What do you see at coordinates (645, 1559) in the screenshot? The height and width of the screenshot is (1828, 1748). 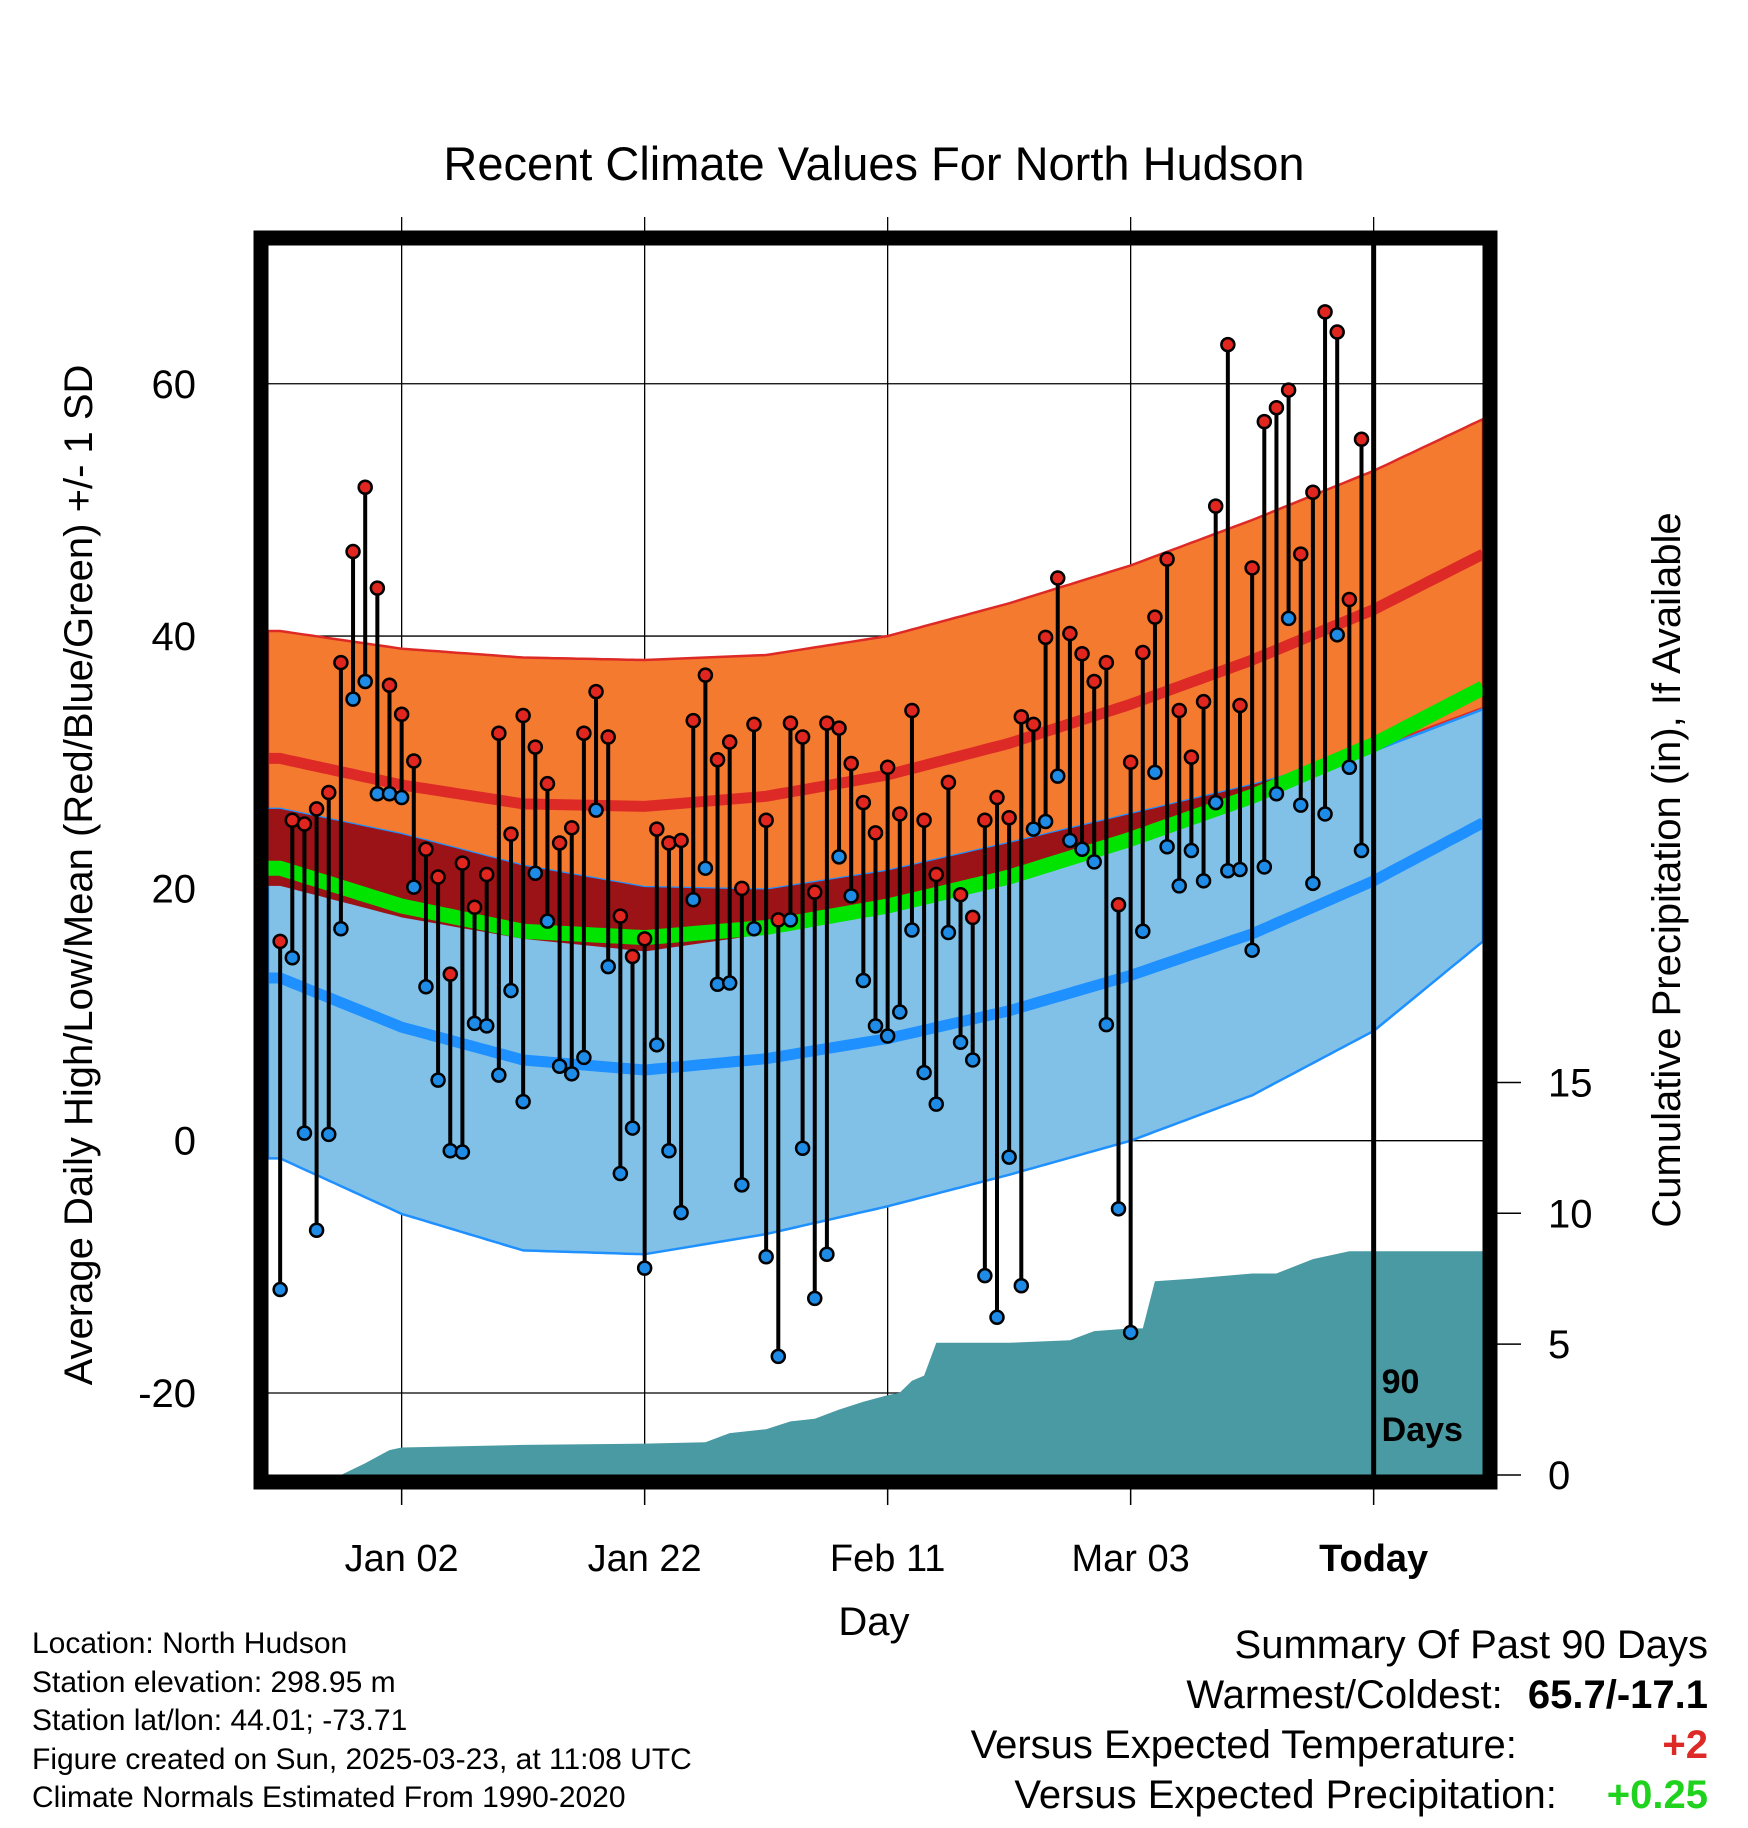 I see `x-tick-label: Jan 22` at bounding box center [645, 1559].